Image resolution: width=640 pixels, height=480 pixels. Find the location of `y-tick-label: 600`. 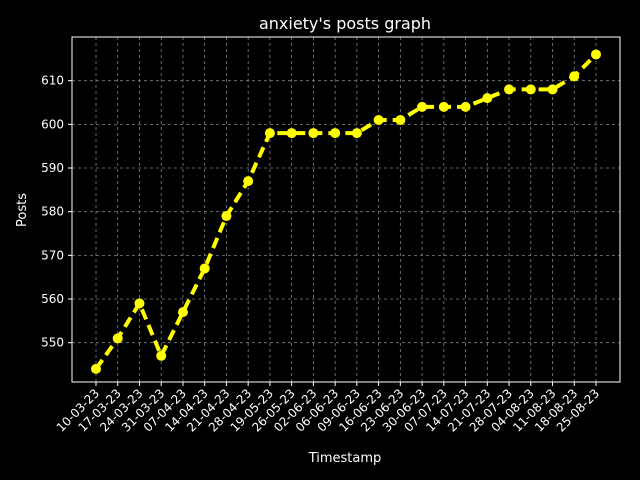

y-tick-label: 600 is located at coordinates (52, 124).